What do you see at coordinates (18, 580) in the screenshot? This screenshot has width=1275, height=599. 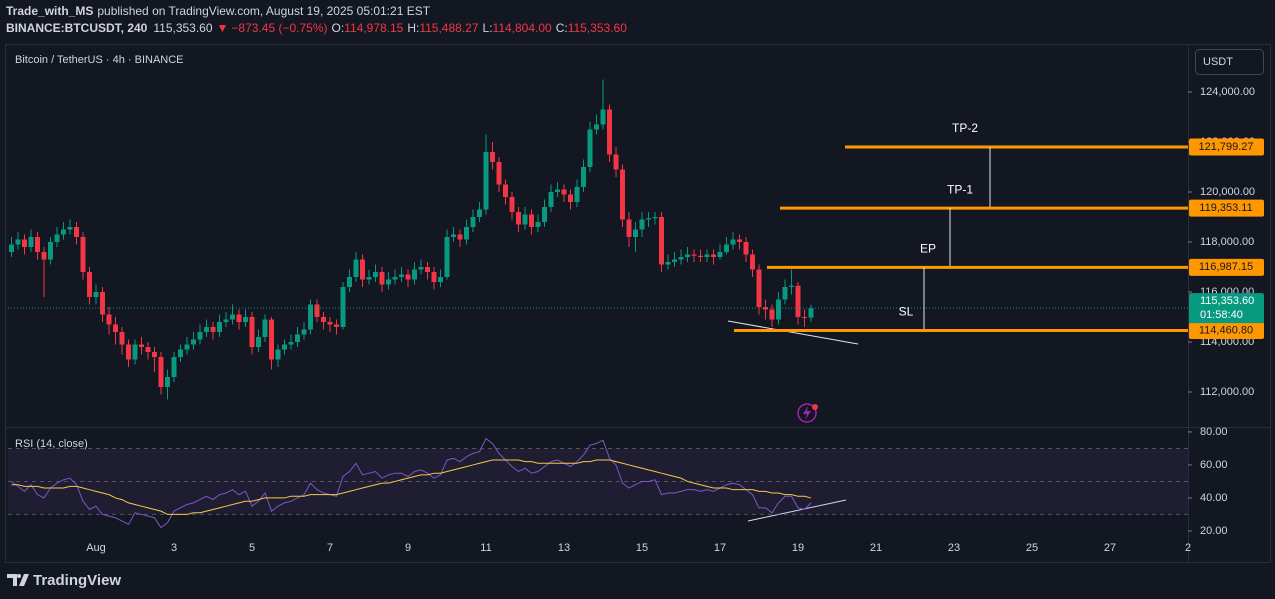 I see `footer-logo` at bounding box center [18, 580].